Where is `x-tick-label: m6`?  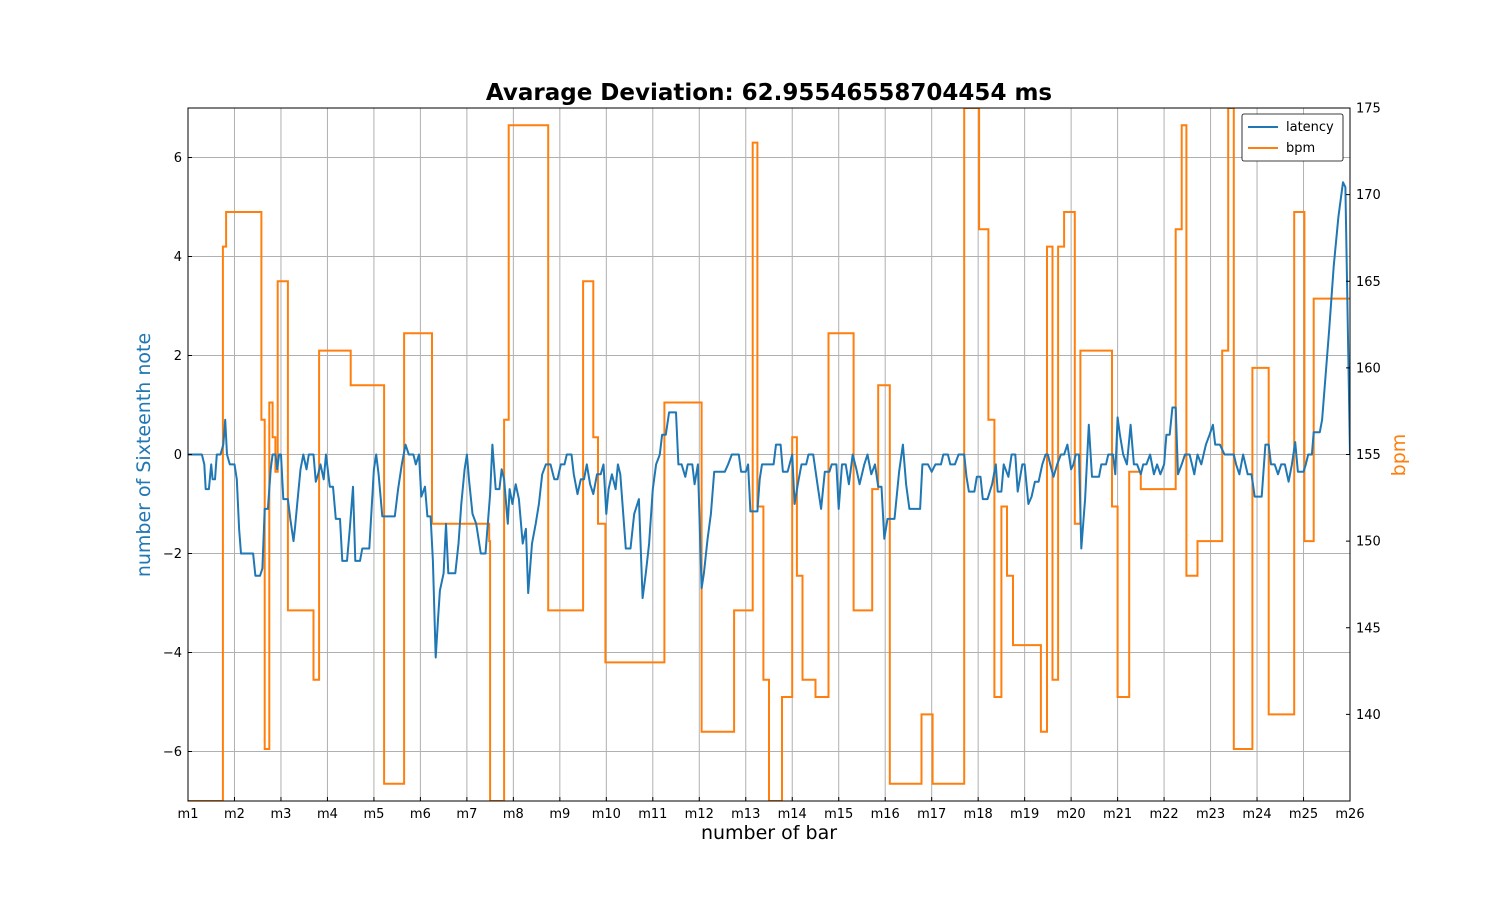
x-tick-label: m6 is located at coordinates (420, 814).